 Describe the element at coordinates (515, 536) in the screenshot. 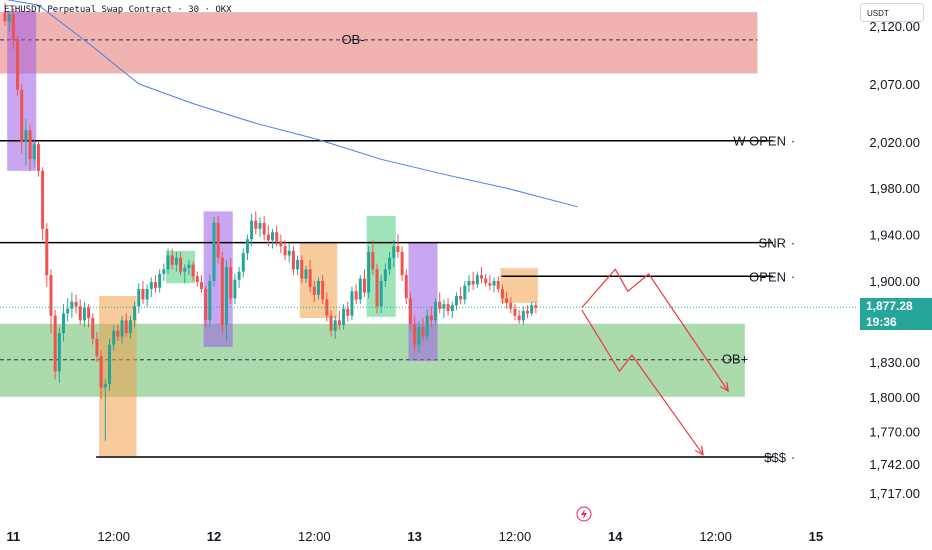

I see `time-tick-label: 12:00` at that location.